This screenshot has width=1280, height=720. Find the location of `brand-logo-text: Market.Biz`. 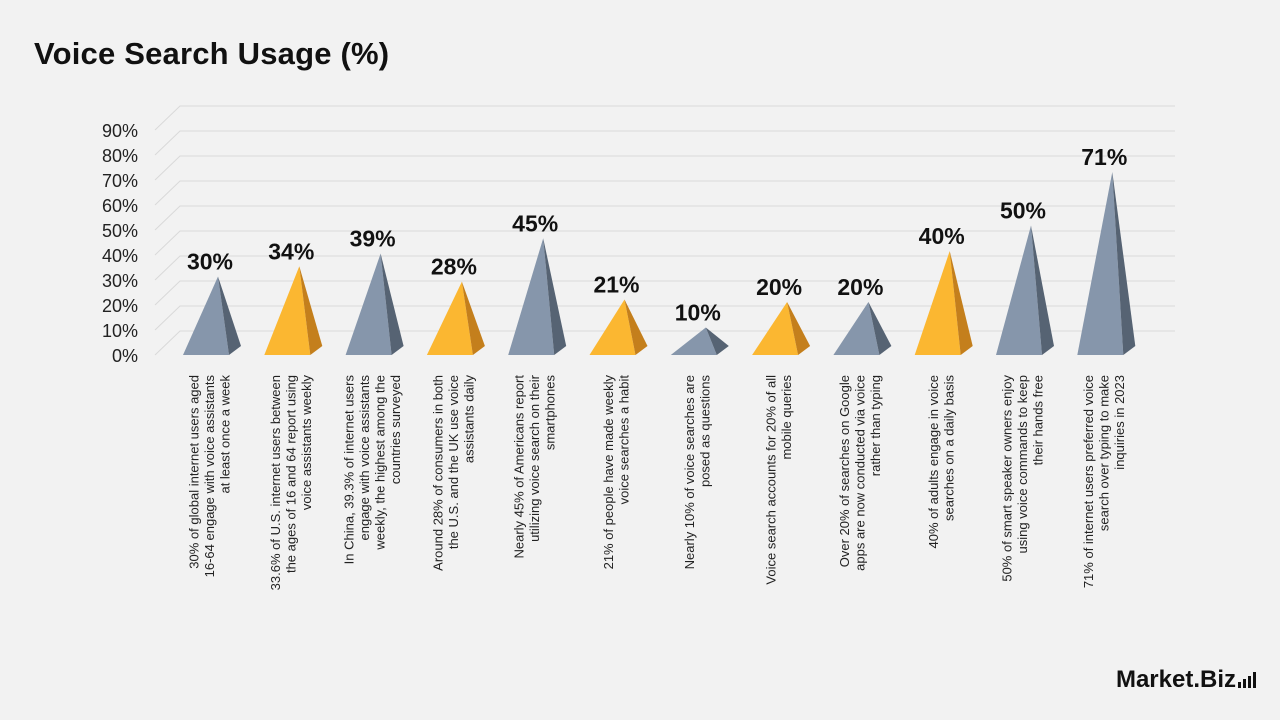

brand-logo-text: Market.Biz is located at coordinates (1175, 679).